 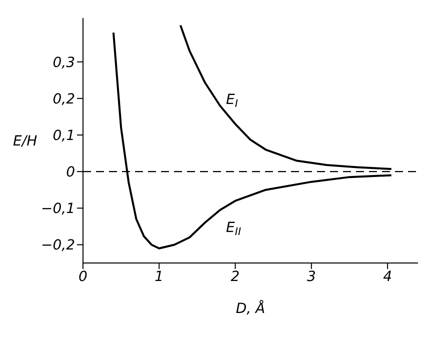 I want to click on x-tick-label: 4, so click(x=387, y=276).